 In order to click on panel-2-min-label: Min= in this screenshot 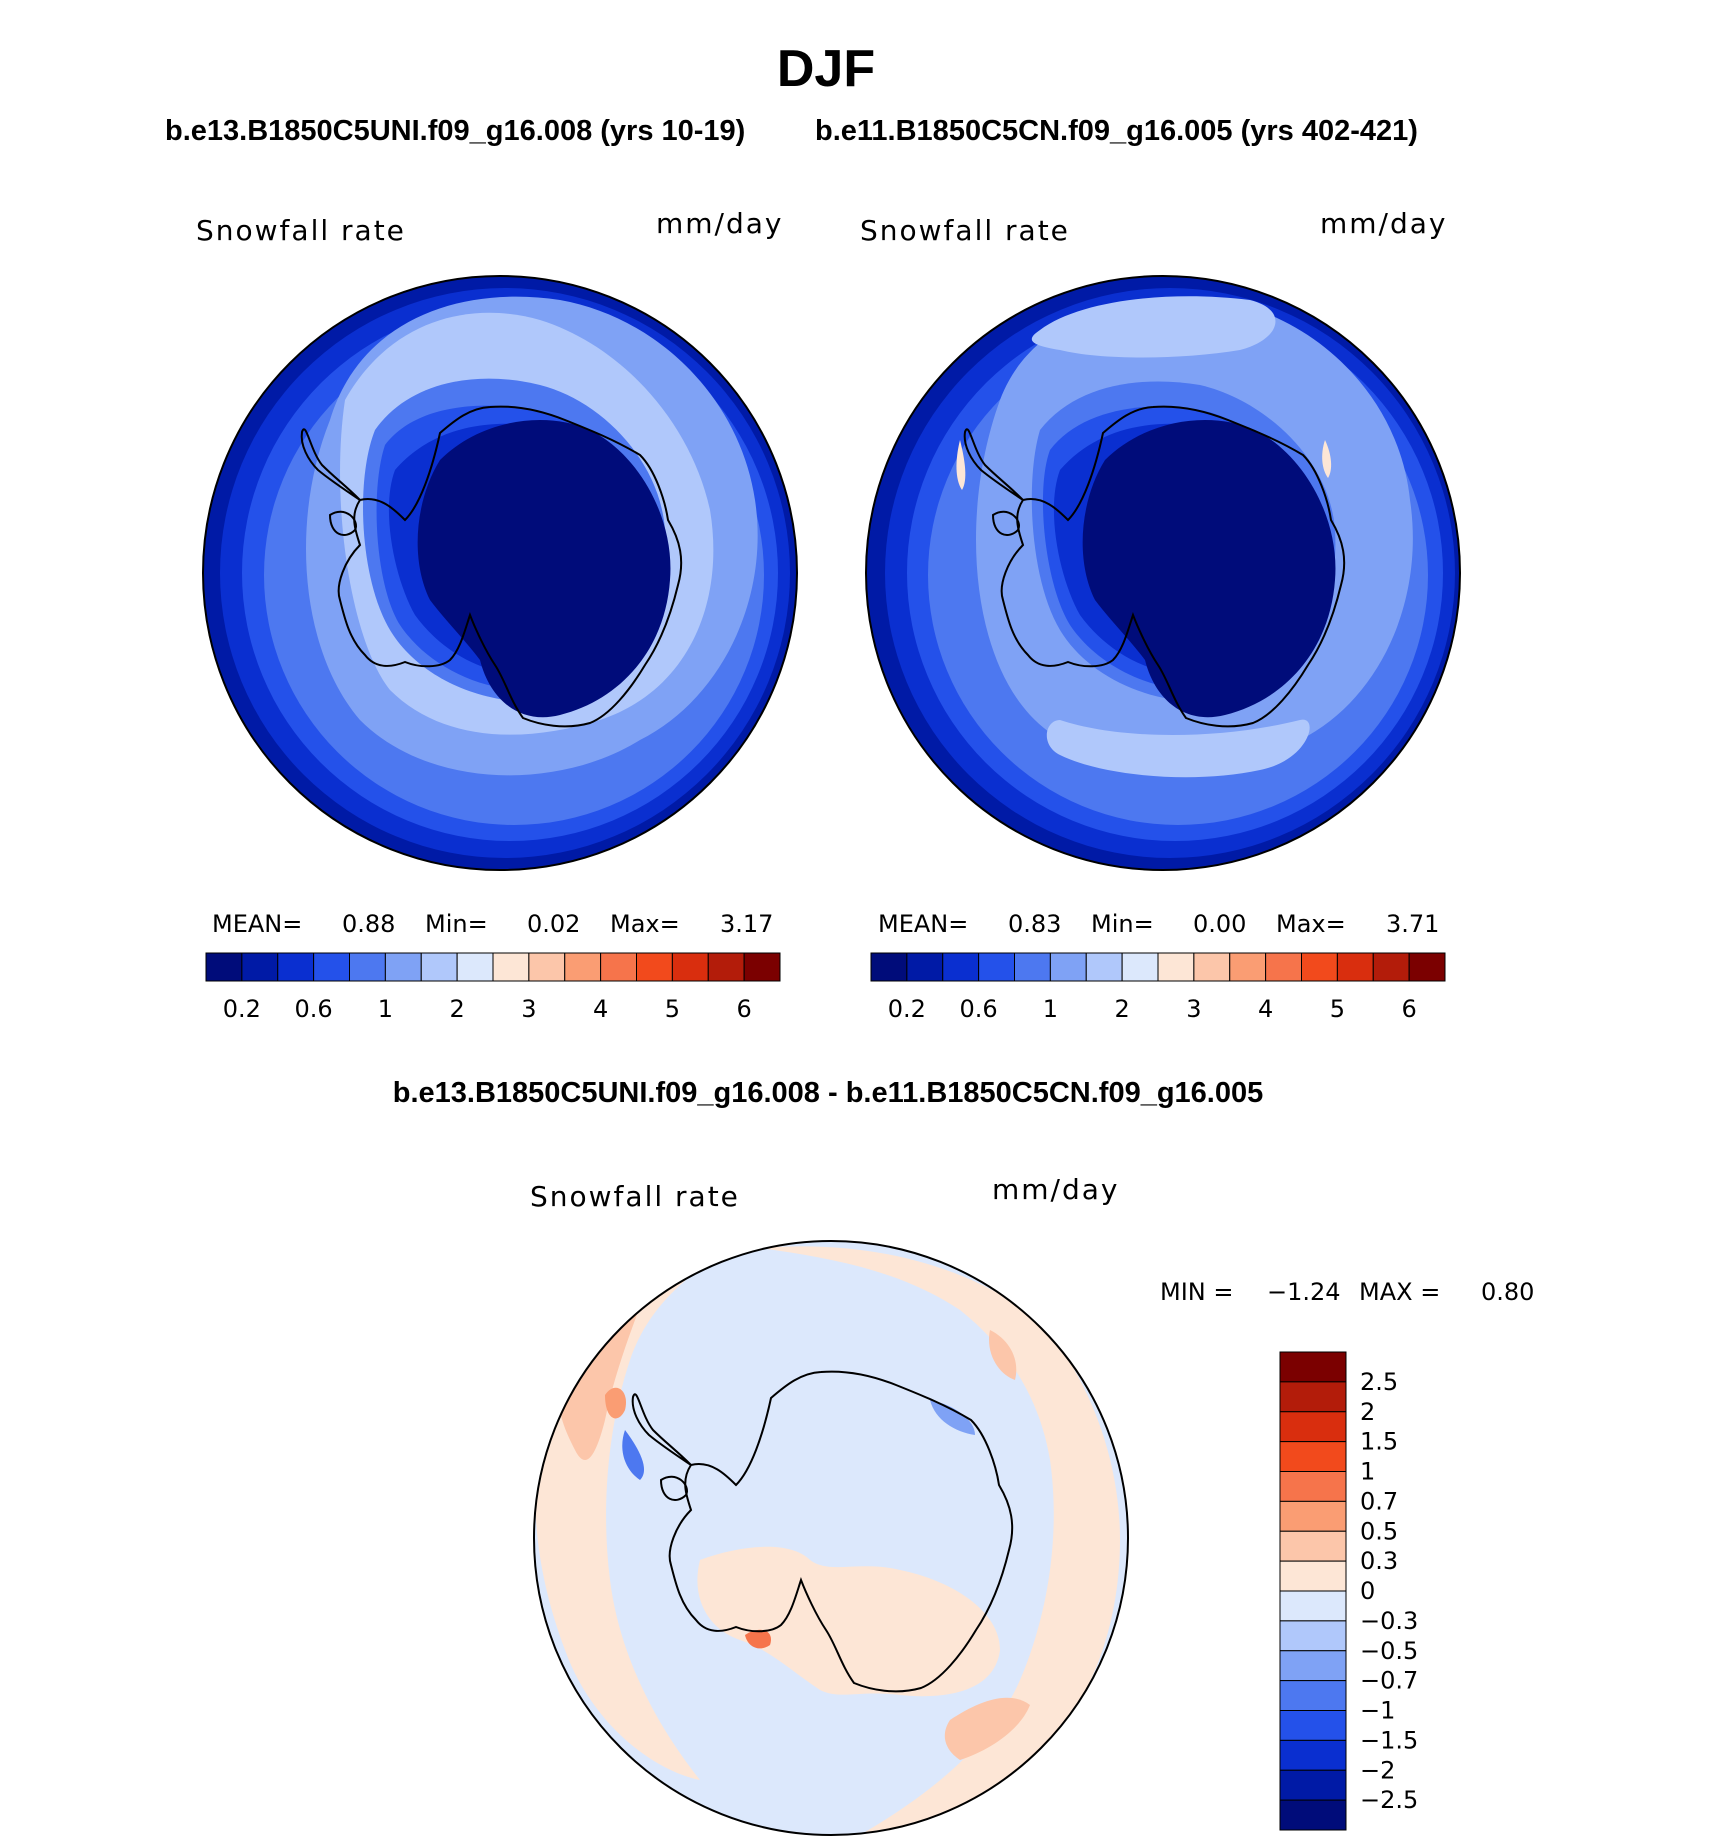, I will do `click(1122, 924)`.